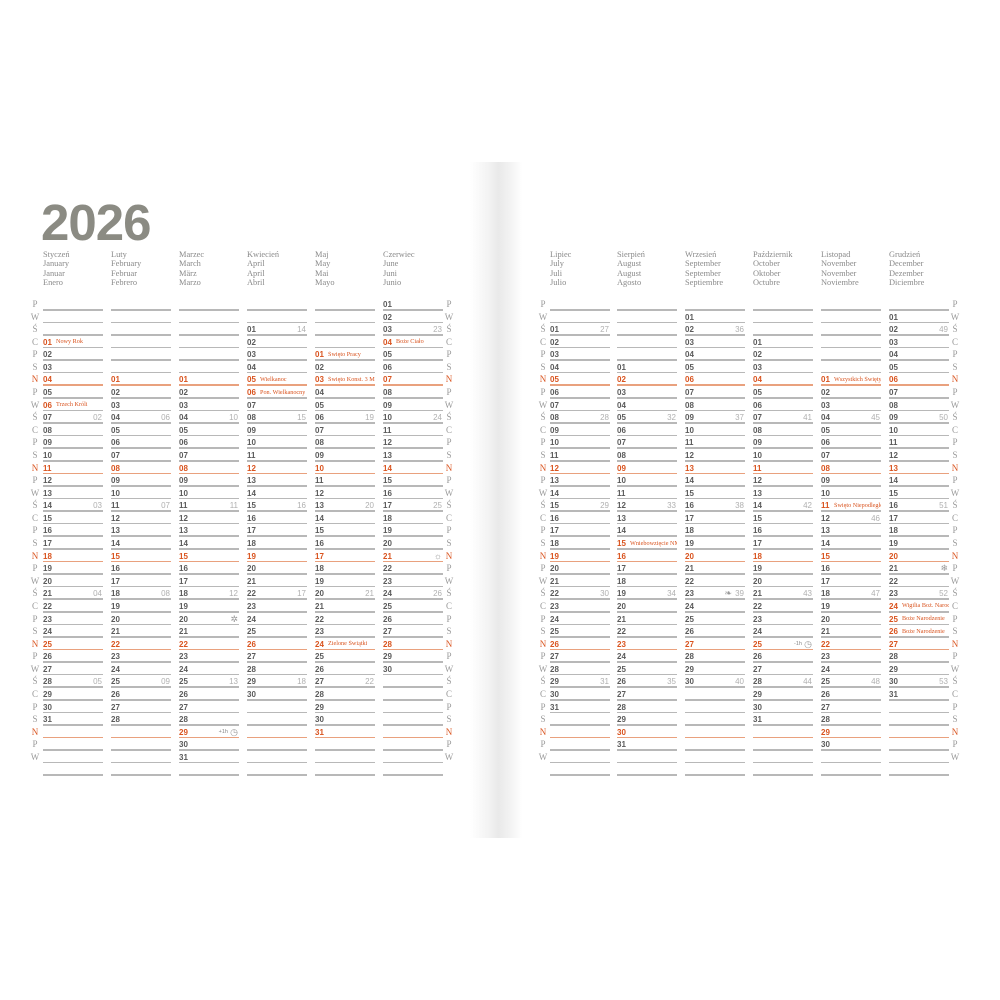  What do you see at coordinates (277, 393) in the screenshot?
I see `day-cell: 06 Pon. Wielkanocny` at bounding box center [277, 393].